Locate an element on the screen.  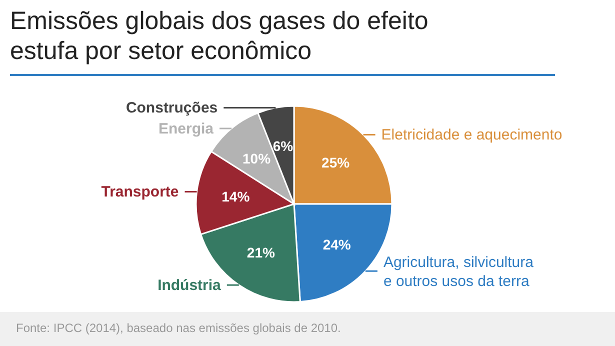
data-label: 6% is located at coordinates (283, 146).